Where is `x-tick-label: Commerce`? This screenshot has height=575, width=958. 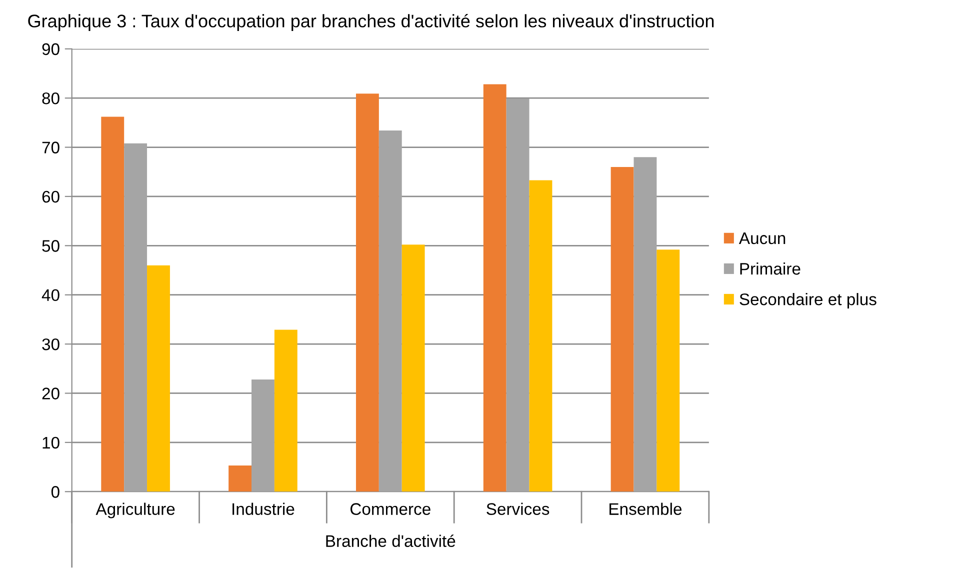
x-tick-label: Commerce is located at coordinates (390, 509).